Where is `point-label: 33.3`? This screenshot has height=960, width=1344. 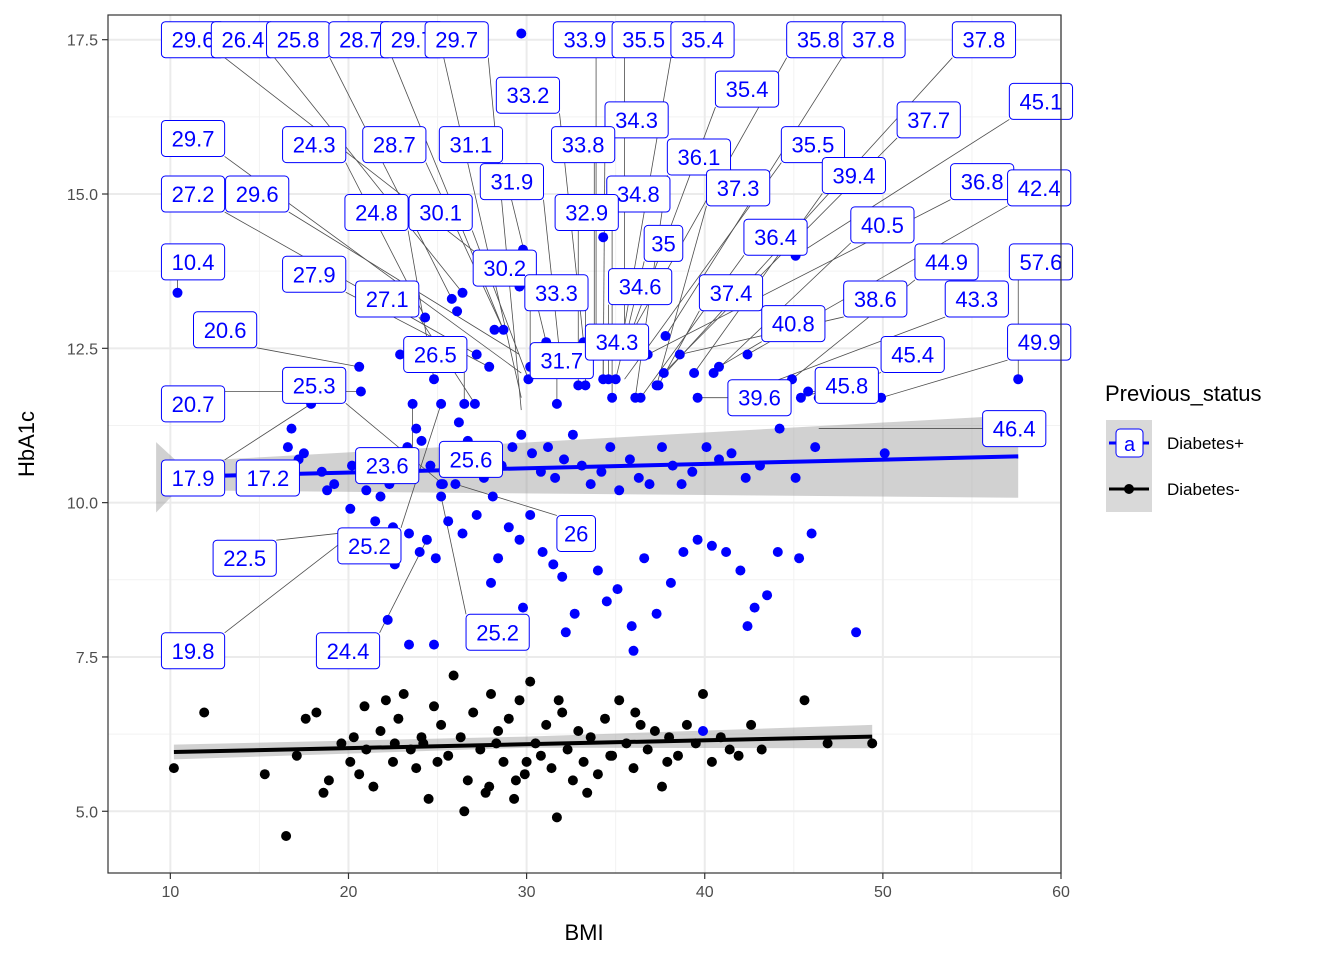 point-label: 33.3 is located at coordinates (556, 293).